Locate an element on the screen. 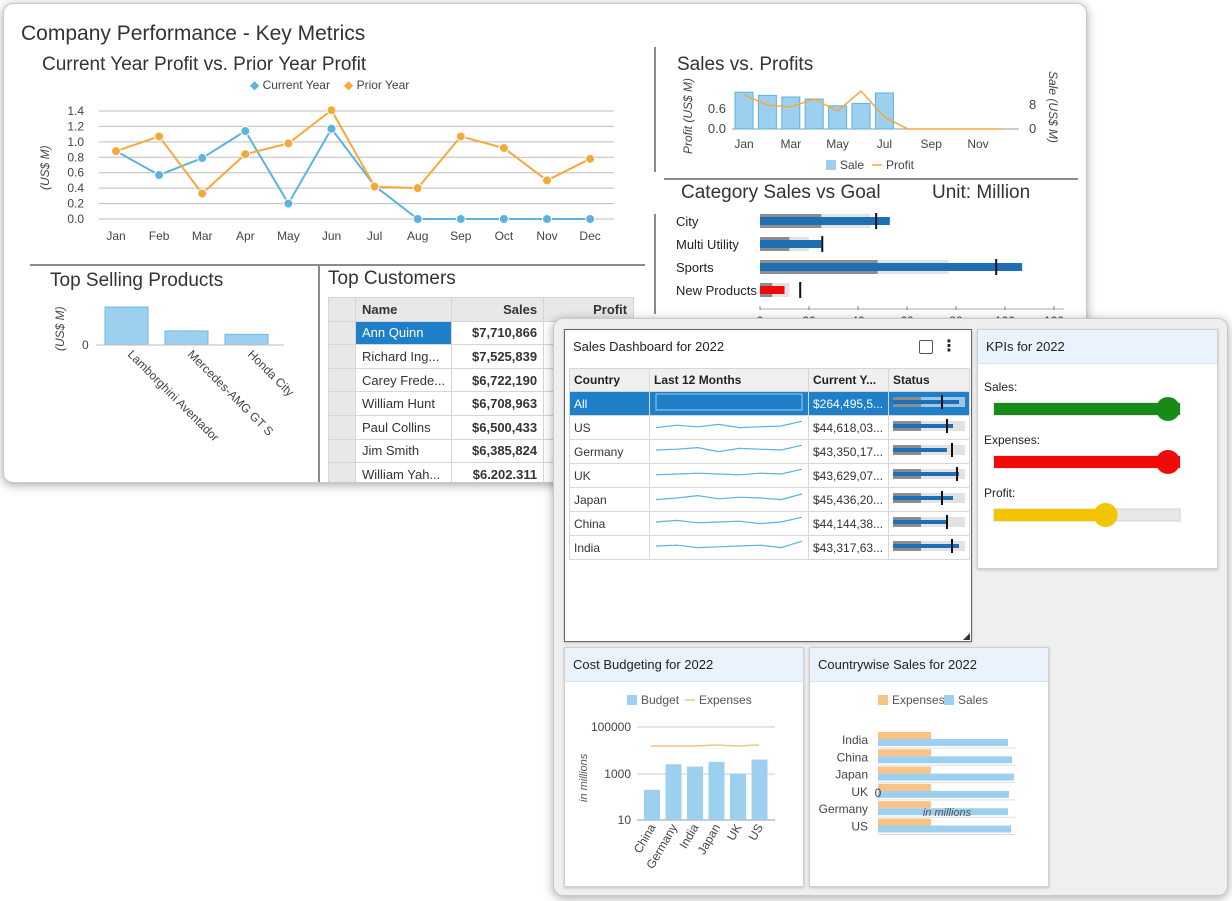 The height and width of the screenshot is (901, 1232). customer-sales: $6.202.311 is located at coordinates (498, 472).